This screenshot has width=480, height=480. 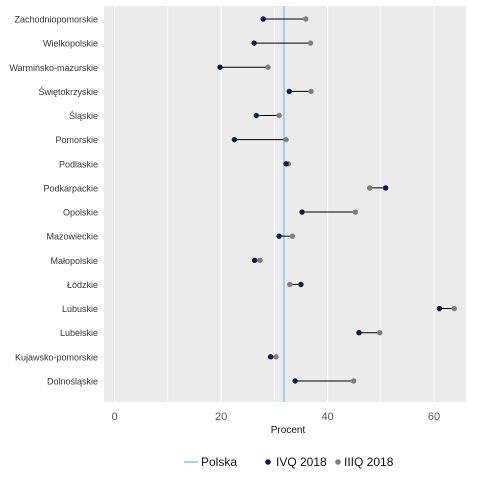 What do you see at coordinates (74, 261) in the screenshot?
I see `category-label-10: Małopolskie` at bounding box center [74, 261].